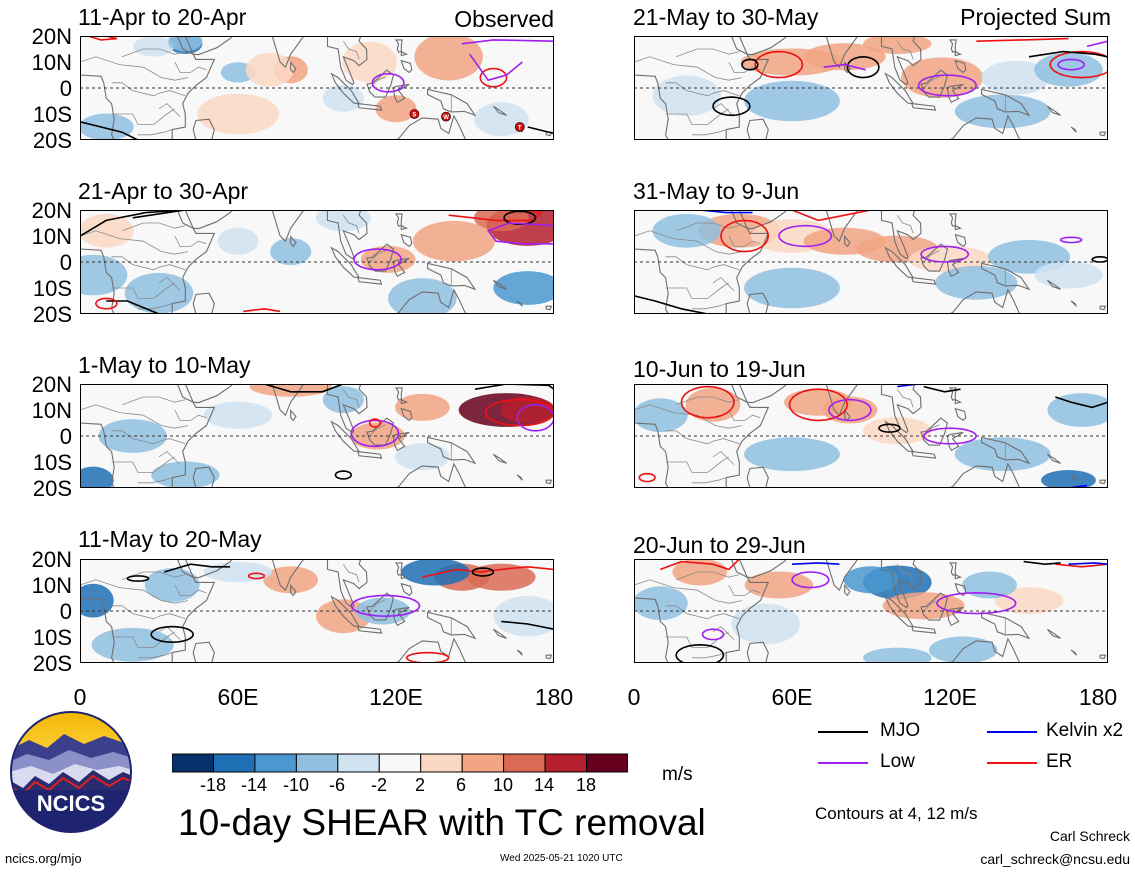 The height and width of the screenshot is (872, 1135). I want to click on units-label: m/s, so click(677, 774).